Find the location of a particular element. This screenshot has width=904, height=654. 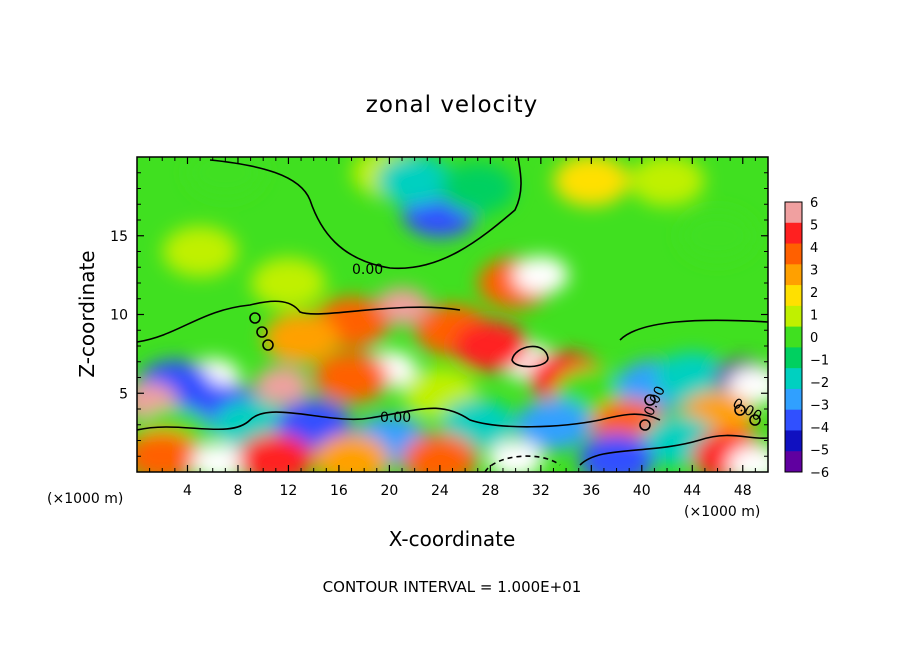

colorbar-tick-label: 2 is located at coordinates (814, 293).